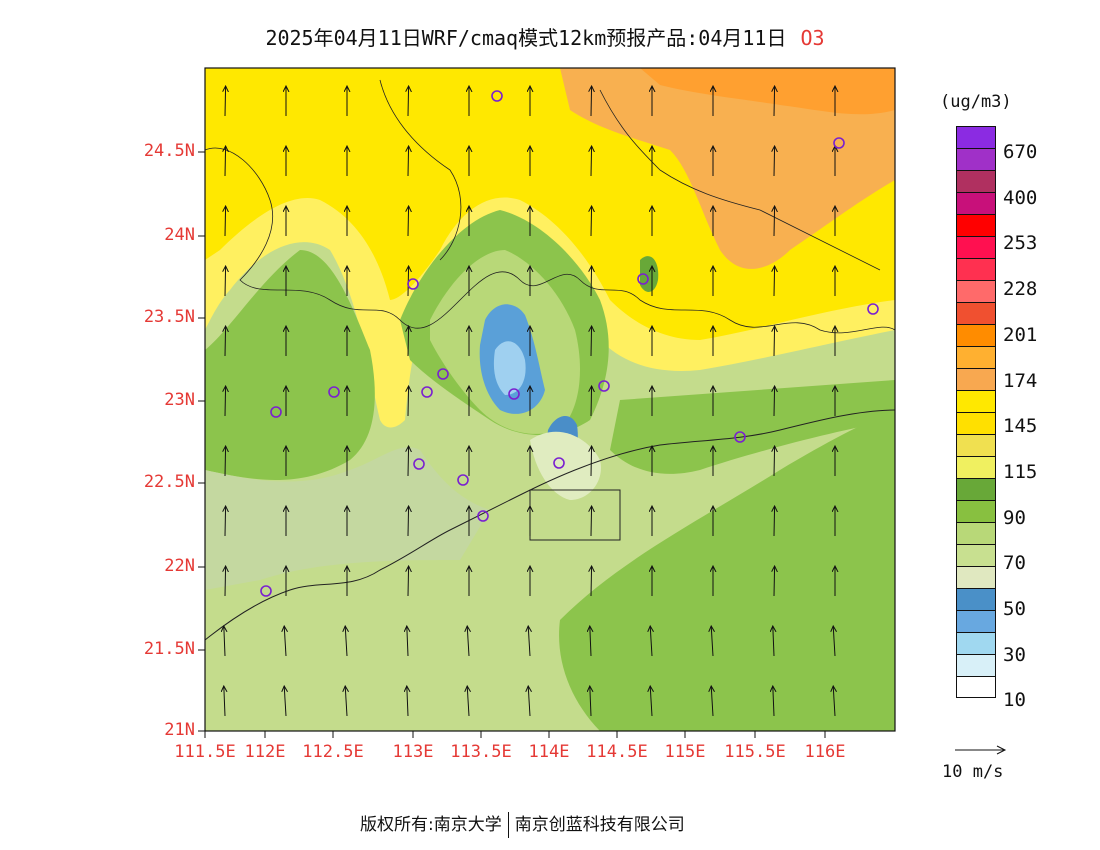 The height and width of the screenshot is (850, 1100). What do you see at coordinates (1014, 654) in the screenshot?
I see `legend-label: 30` at bounding box center [1014, 654].